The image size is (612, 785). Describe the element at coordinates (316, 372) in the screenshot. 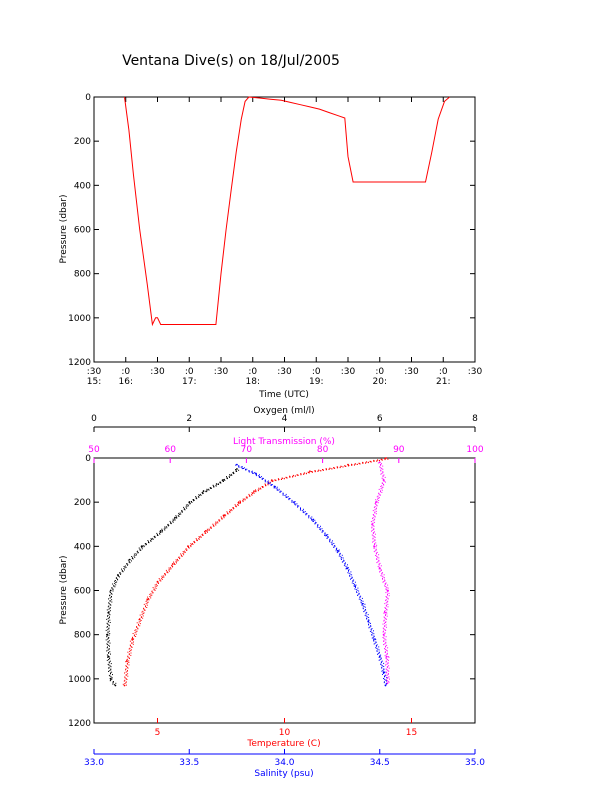

I see `dive-x-tick-minute: :0` at that location.